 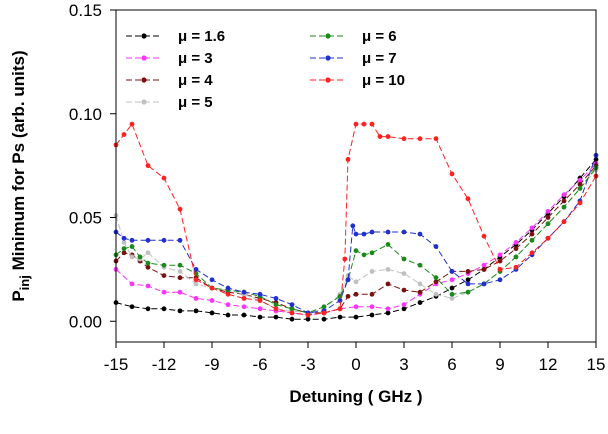 What do you see at coordinates (383, 80) in the screenshot?
I see `legend-label: μ = 10` at bounding box center [383, 80].